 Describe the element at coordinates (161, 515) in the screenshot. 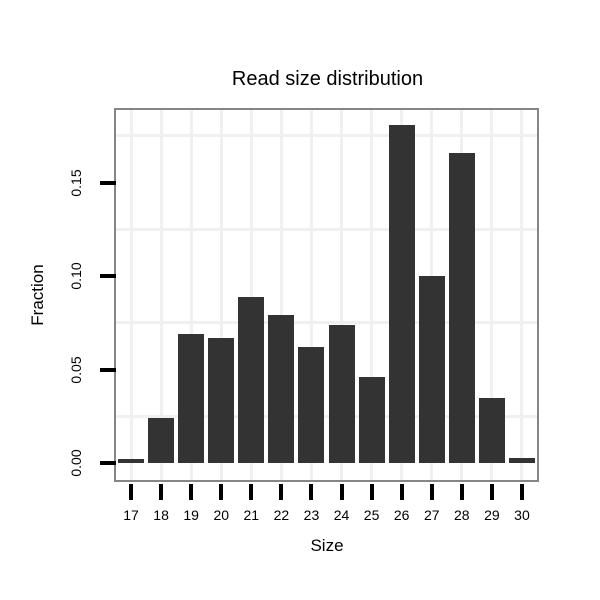

I see `x-axis-tick-label: 18` at that location.